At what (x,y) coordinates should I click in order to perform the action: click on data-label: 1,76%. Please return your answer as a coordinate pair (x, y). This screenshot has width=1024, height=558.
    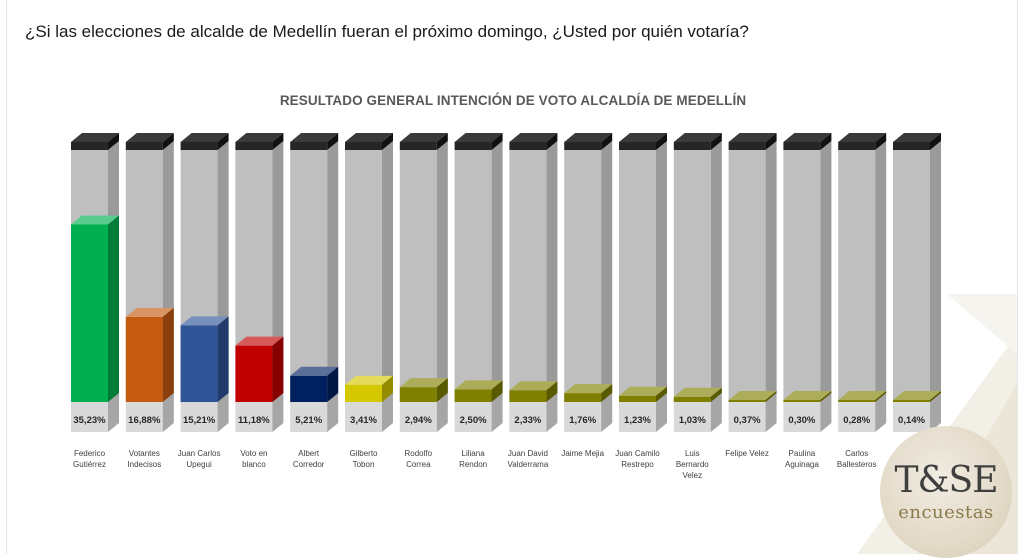
    Looking at the image, I should click on (582, 420).